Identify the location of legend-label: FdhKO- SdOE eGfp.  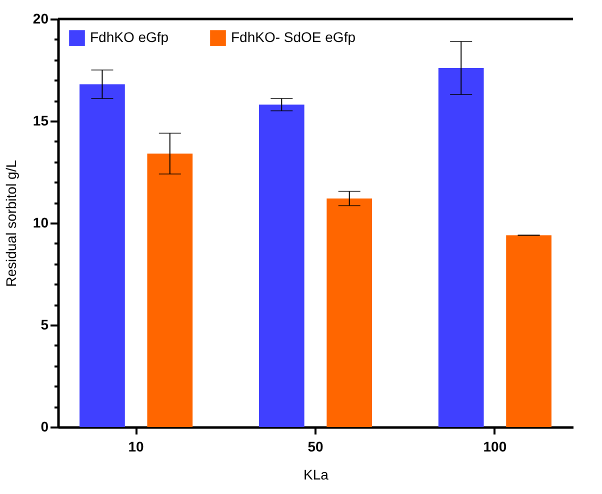
(293, 37).